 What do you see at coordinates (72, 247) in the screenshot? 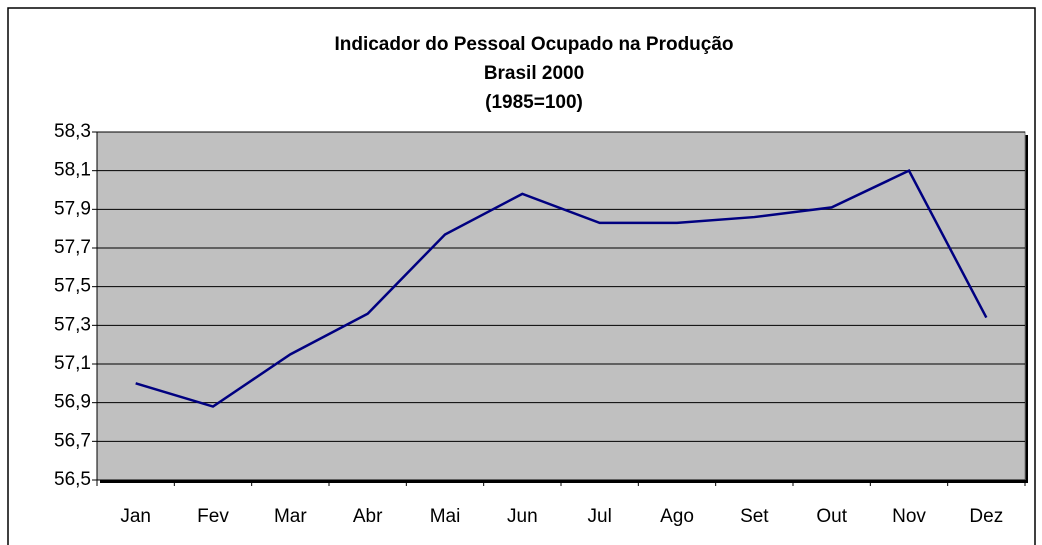
I see `y-tick-label: 57,7` at bounding box center [72, 247].